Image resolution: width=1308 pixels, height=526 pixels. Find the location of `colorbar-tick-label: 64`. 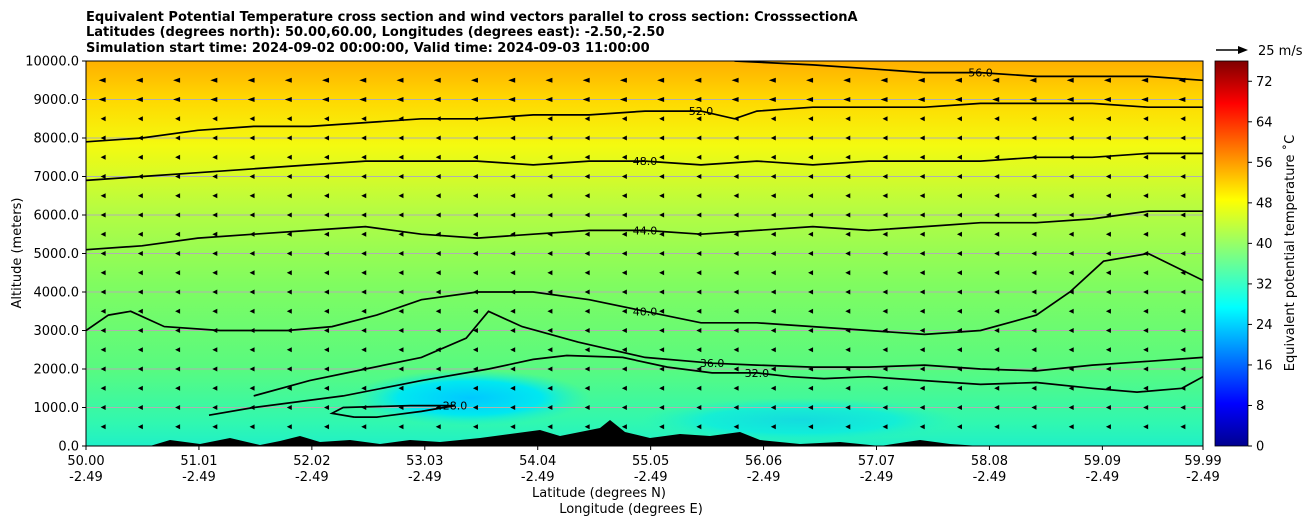

colorbar-tick-label: 64 is located at coordinates (1264, 122).